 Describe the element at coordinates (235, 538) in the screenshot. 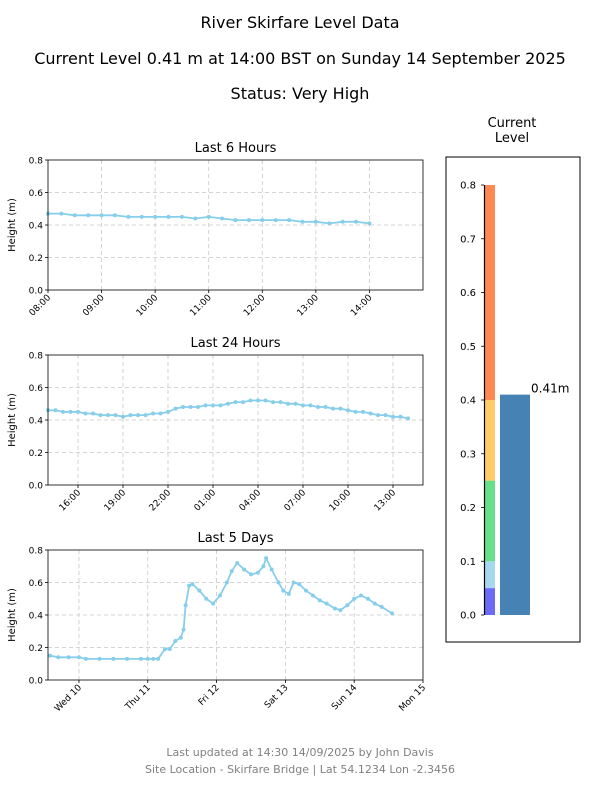

I see `panel-title: Last 5 Days` at that location.